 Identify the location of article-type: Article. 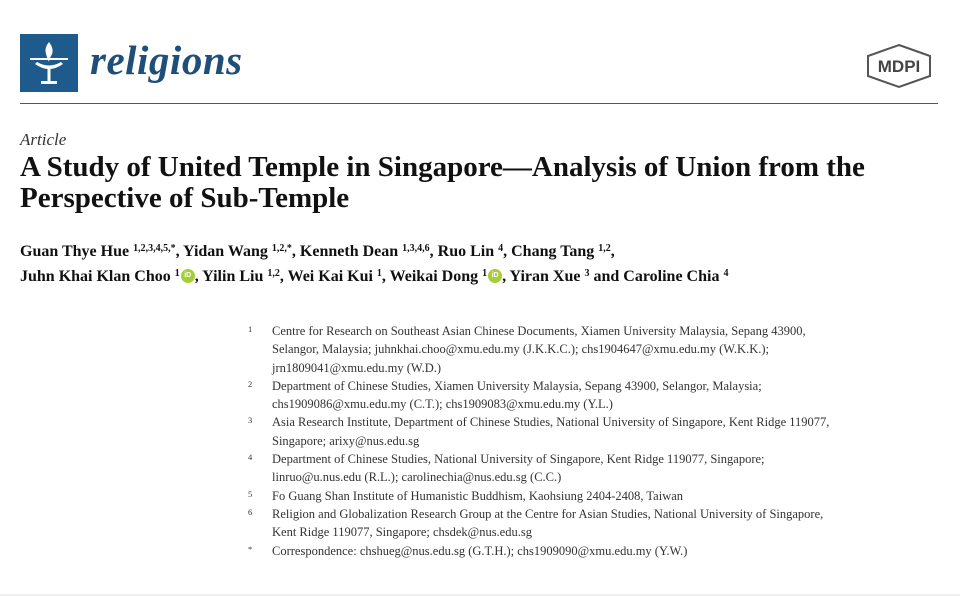
(43, 139).